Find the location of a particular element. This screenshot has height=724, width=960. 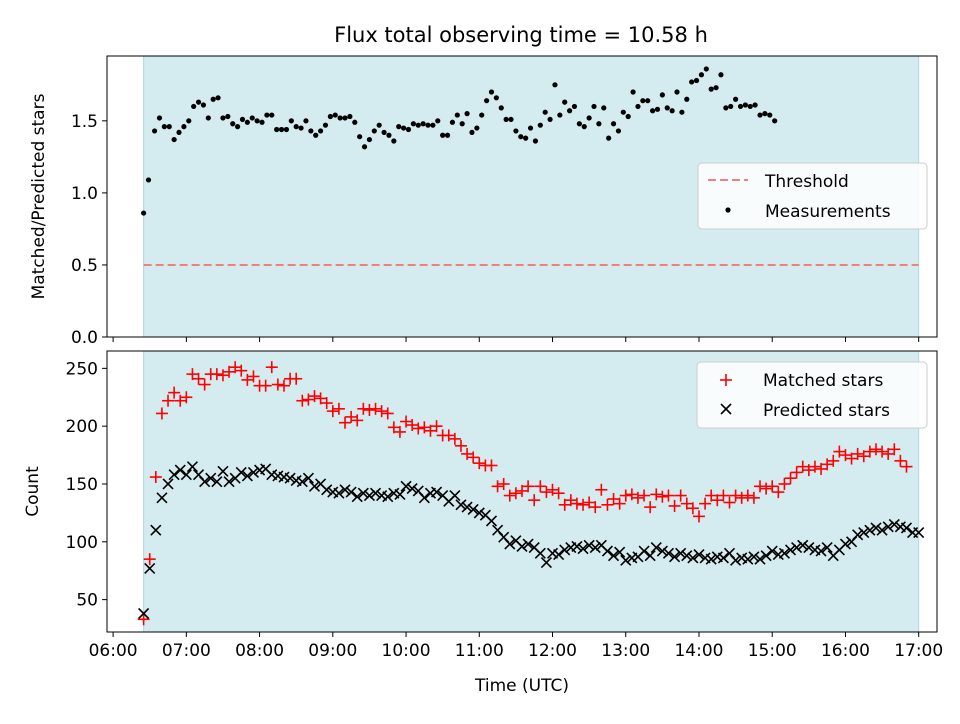

top-legend-box is located at coordinates (812, 196).